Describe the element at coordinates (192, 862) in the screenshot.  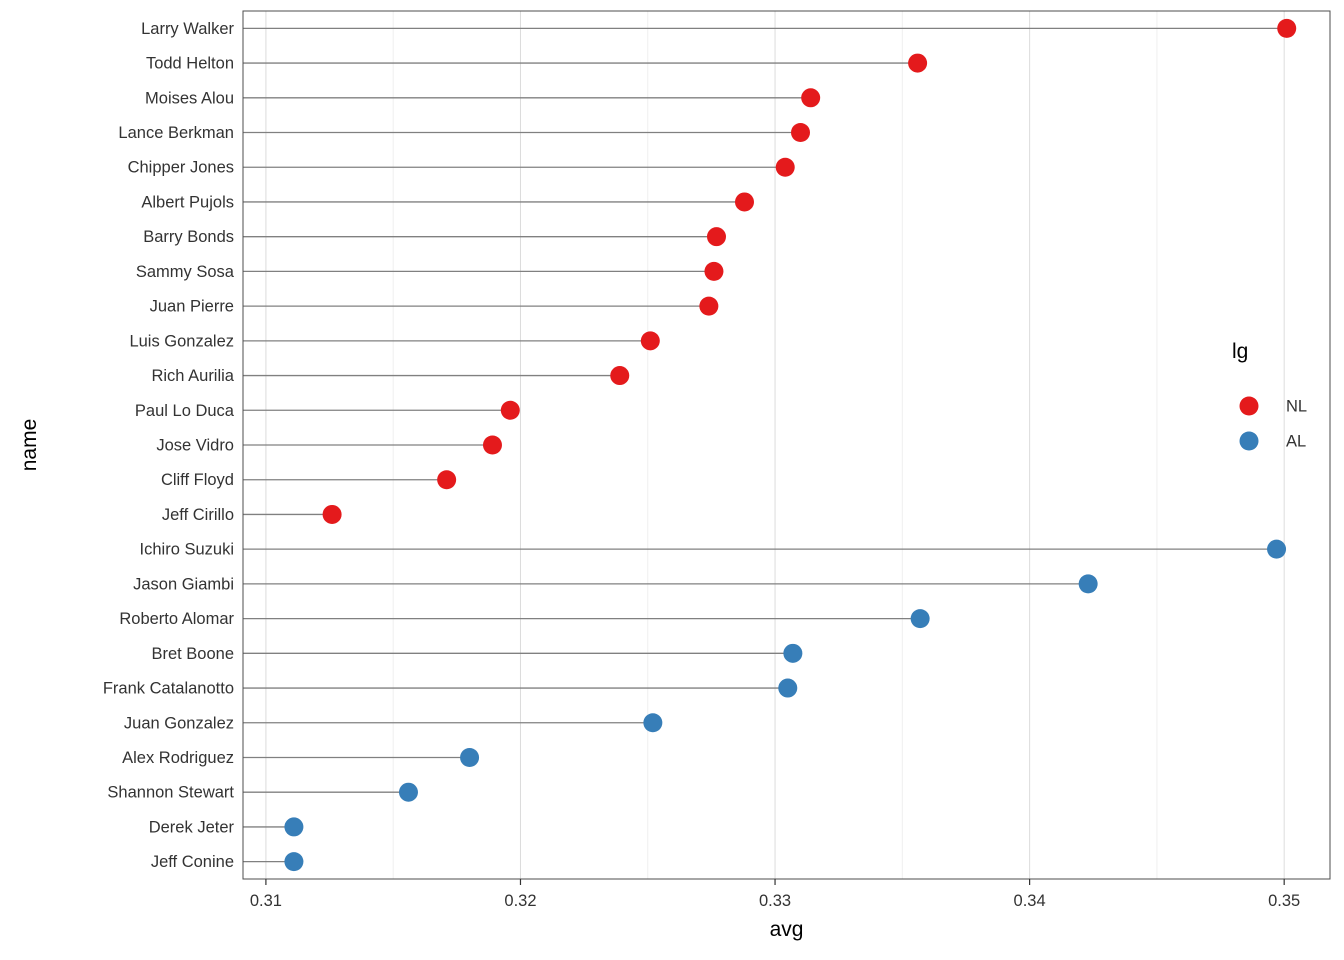
I see `y-tick-label: Jeff Conine` at that location.